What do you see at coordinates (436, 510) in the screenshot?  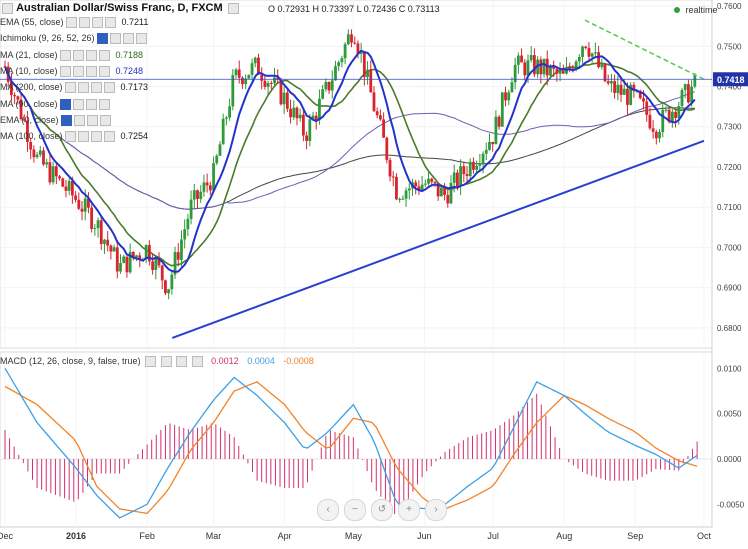 I see `arrow-right-icon: ›` at bounding box center [436, 510].